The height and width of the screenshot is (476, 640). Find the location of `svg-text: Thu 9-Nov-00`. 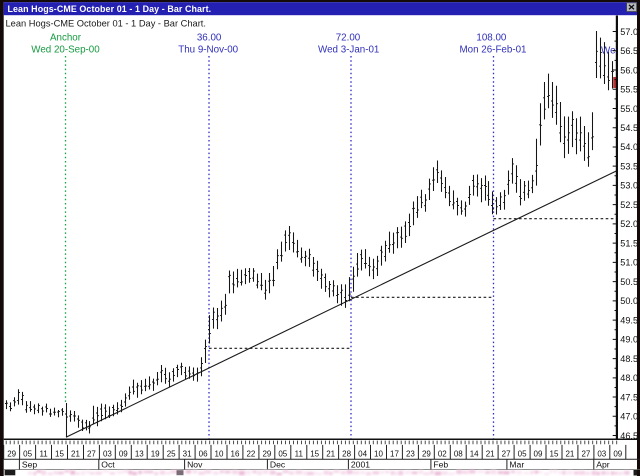

svg-text: Thu 9-Nov-00 is located at coordinates (208, 50).